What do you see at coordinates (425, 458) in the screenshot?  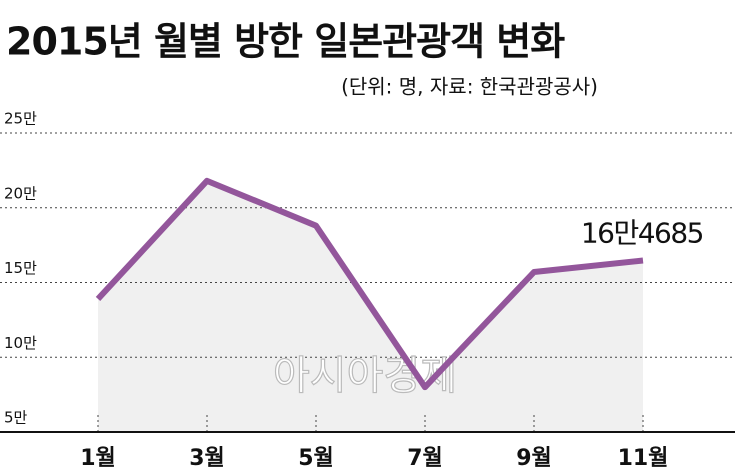 I see `x-tick-label: 7월` at bounding box center [425, 458].